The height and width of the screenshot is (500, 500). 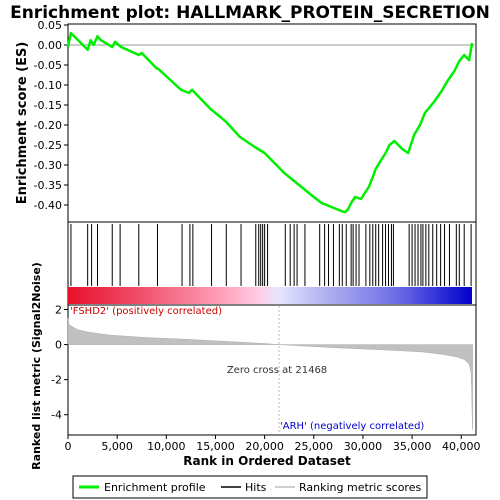 I want to click on rank-color-bar, so click(x=270, y=295).